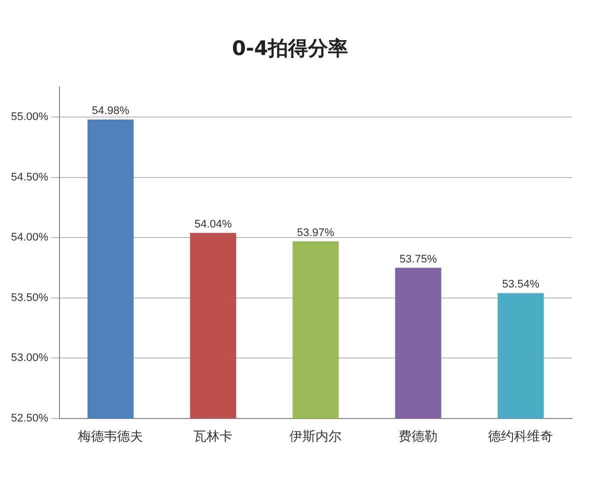 The width and height of the screenshot is (600, 480). Describe the element at coordinates (29, 177) in the screenshot. I see `y-tick-label: 54.50%` at that location.